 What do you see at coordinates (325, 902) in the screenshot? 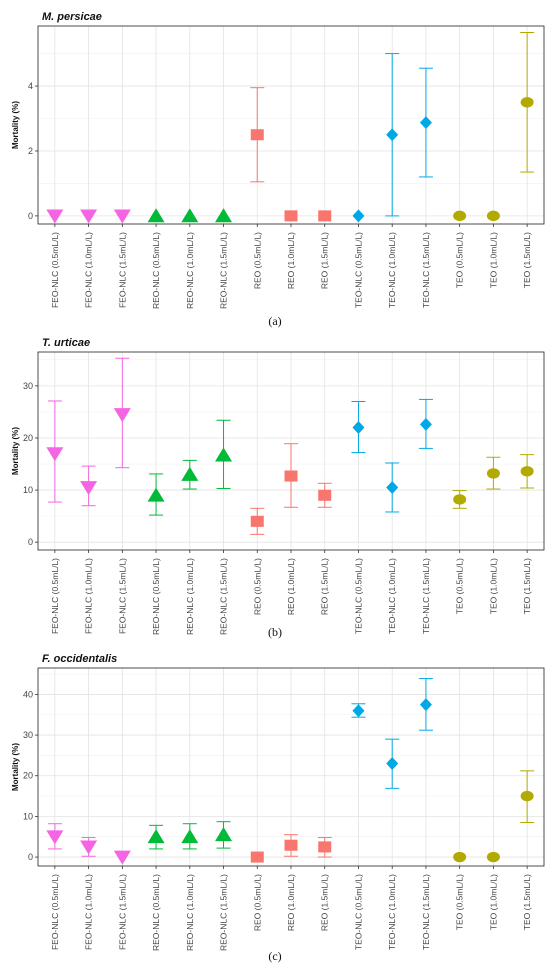
I see `x-tick-label: REO (1.5mL/L)` at bounding box center [325, 902].